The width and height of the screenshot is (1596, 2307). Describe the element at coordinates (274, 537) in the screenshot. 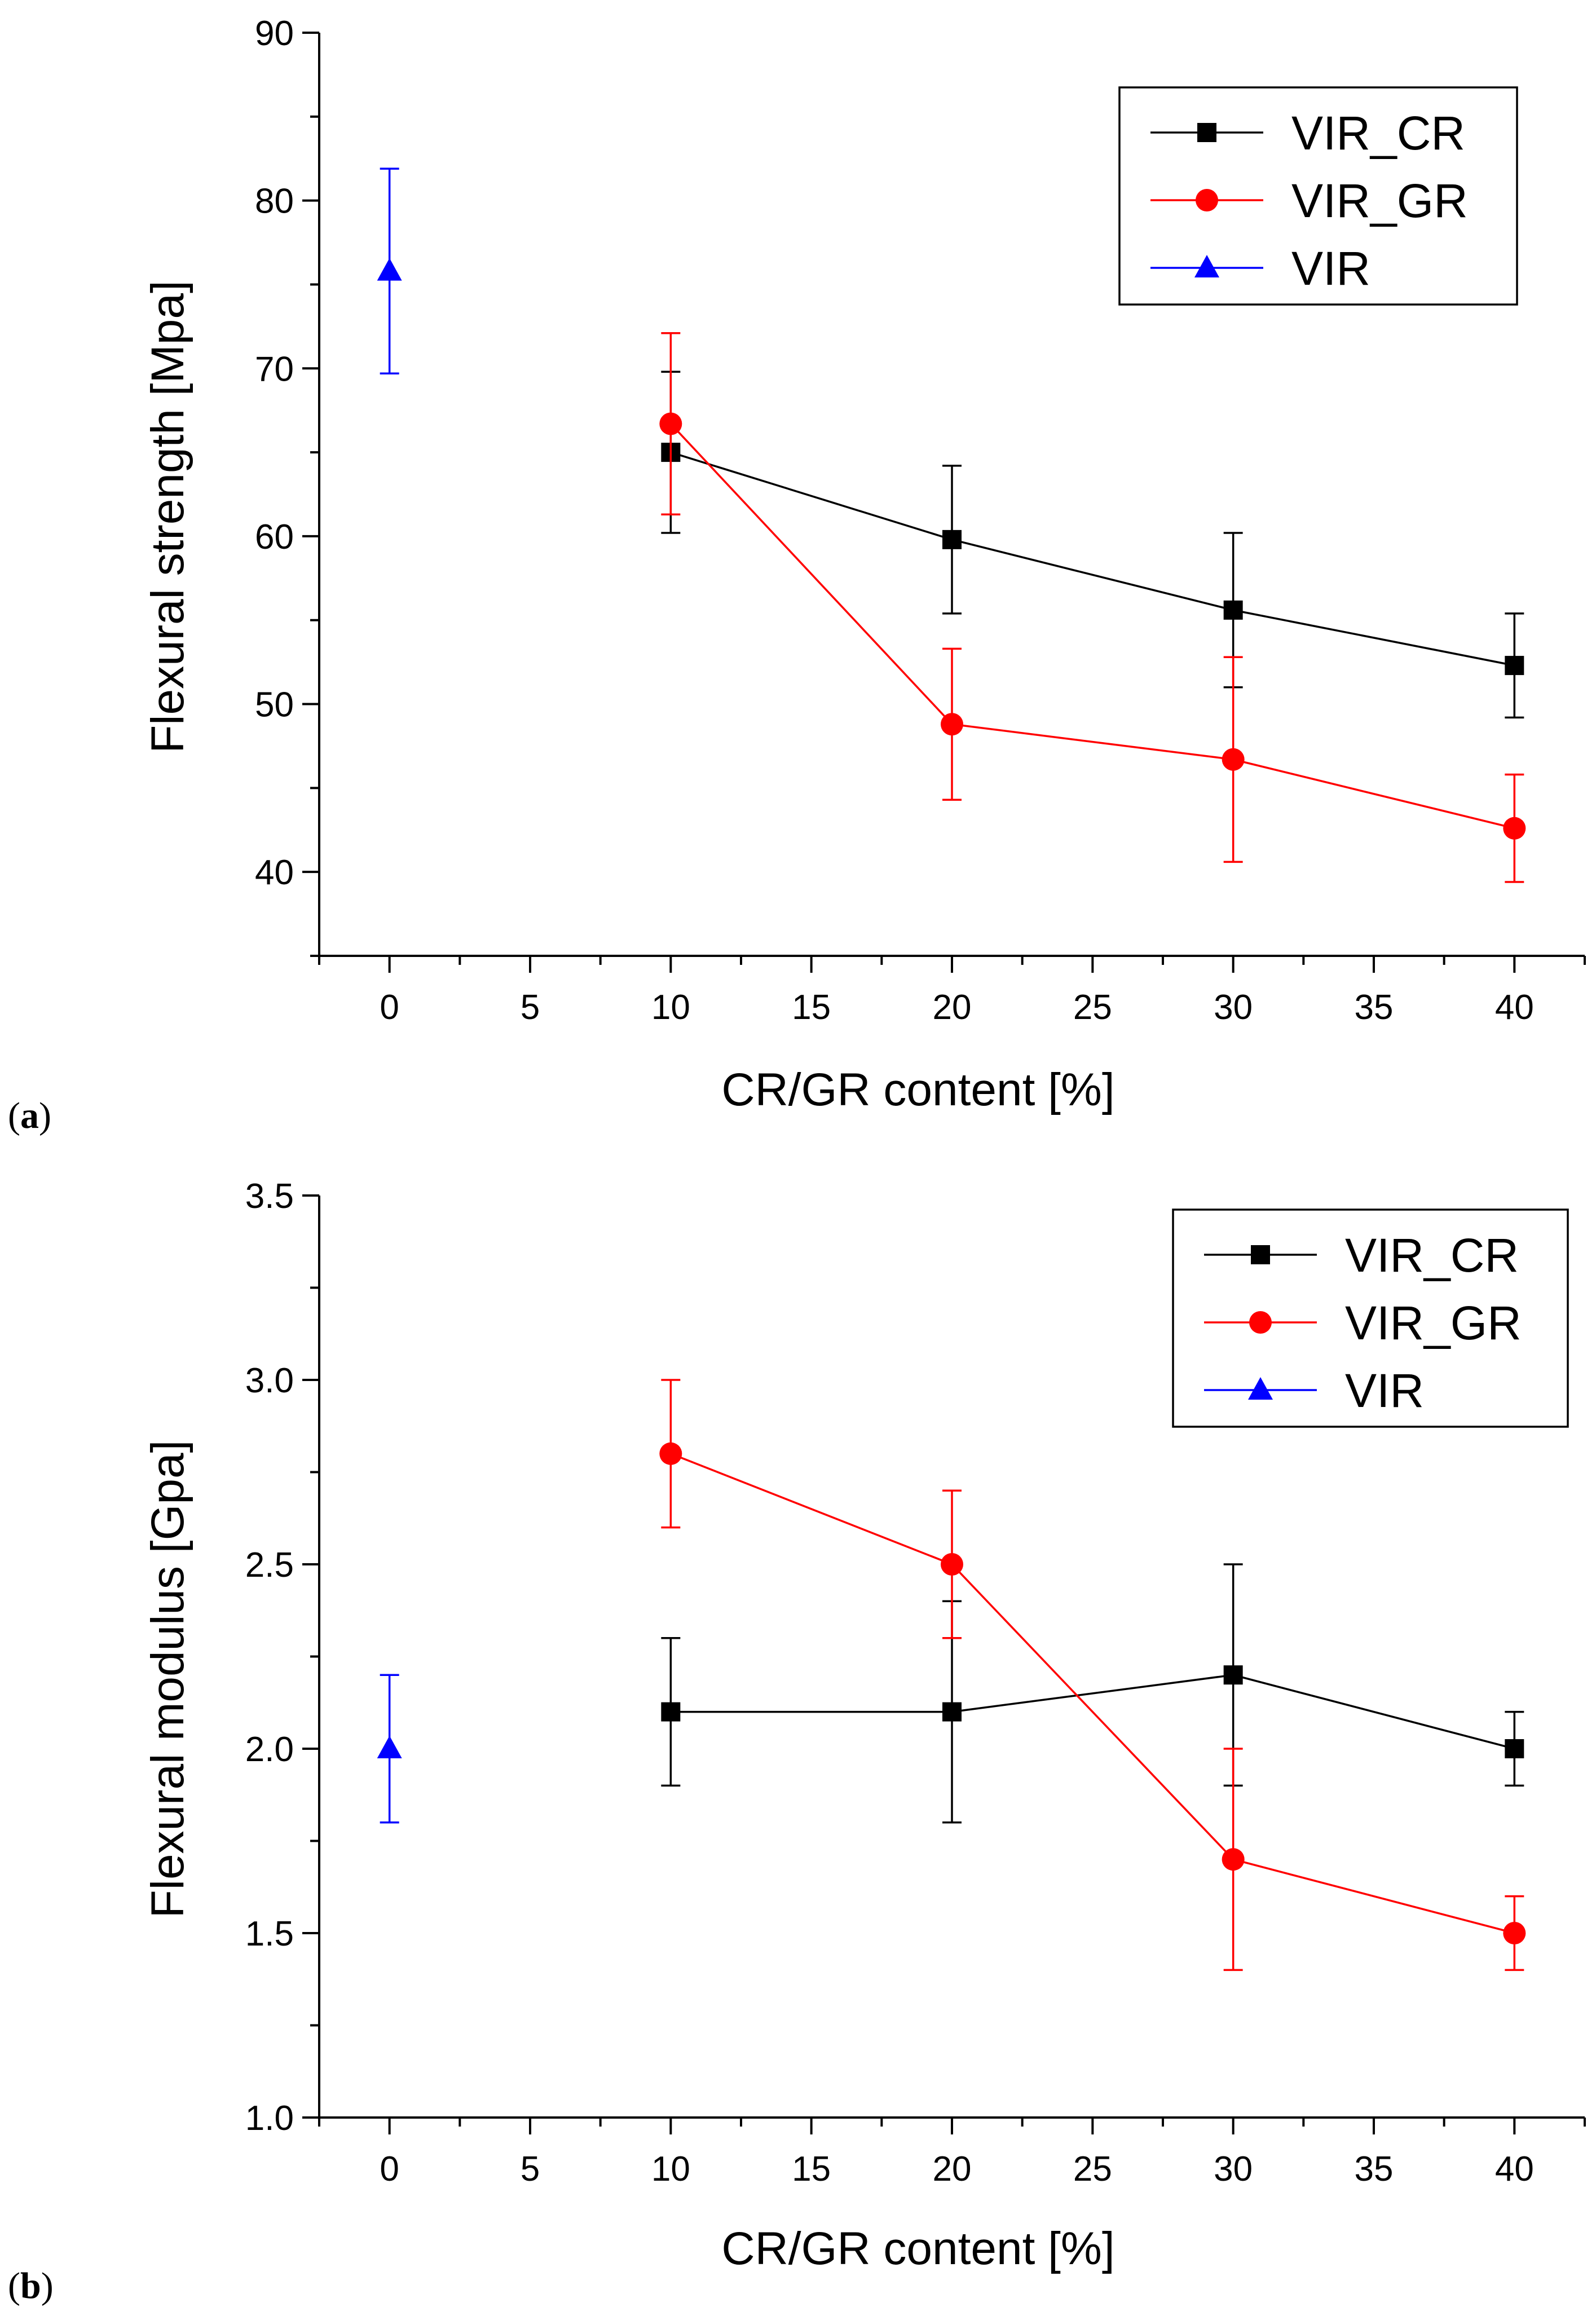

I see `y-tick-label: 60` at that location.